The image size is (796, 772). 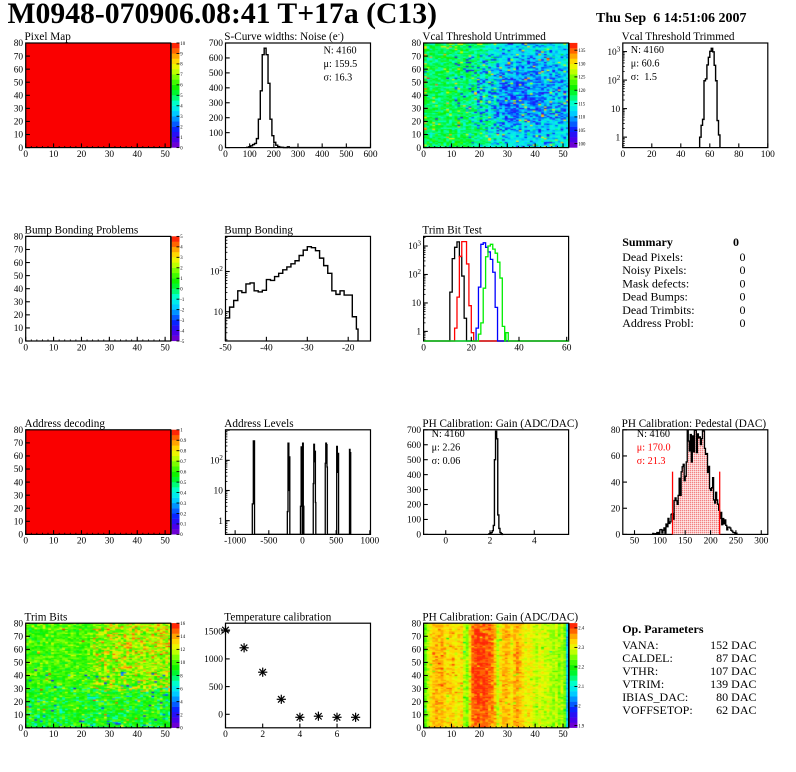 What do you see at coordinates (581, 668) in the screenshot?
I see `svg-text: 2.2` at bounding box center [581, 668].